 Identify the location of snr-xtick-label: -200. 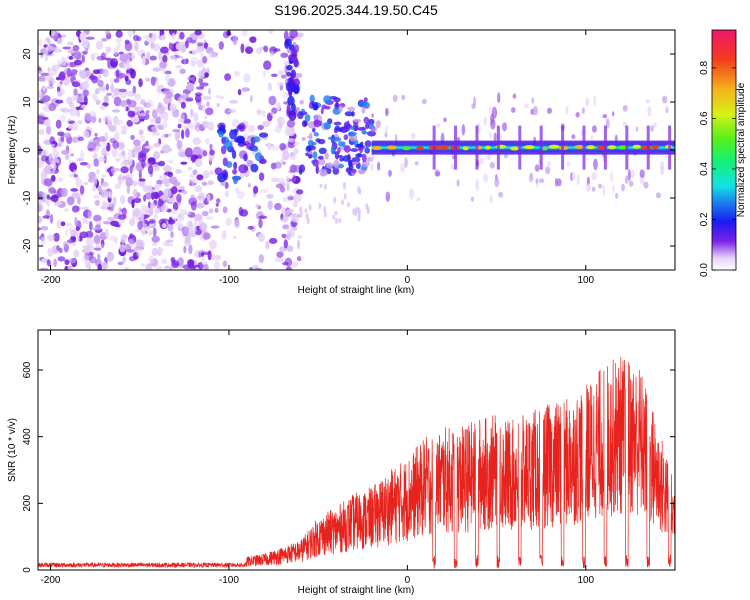
(50, 580).